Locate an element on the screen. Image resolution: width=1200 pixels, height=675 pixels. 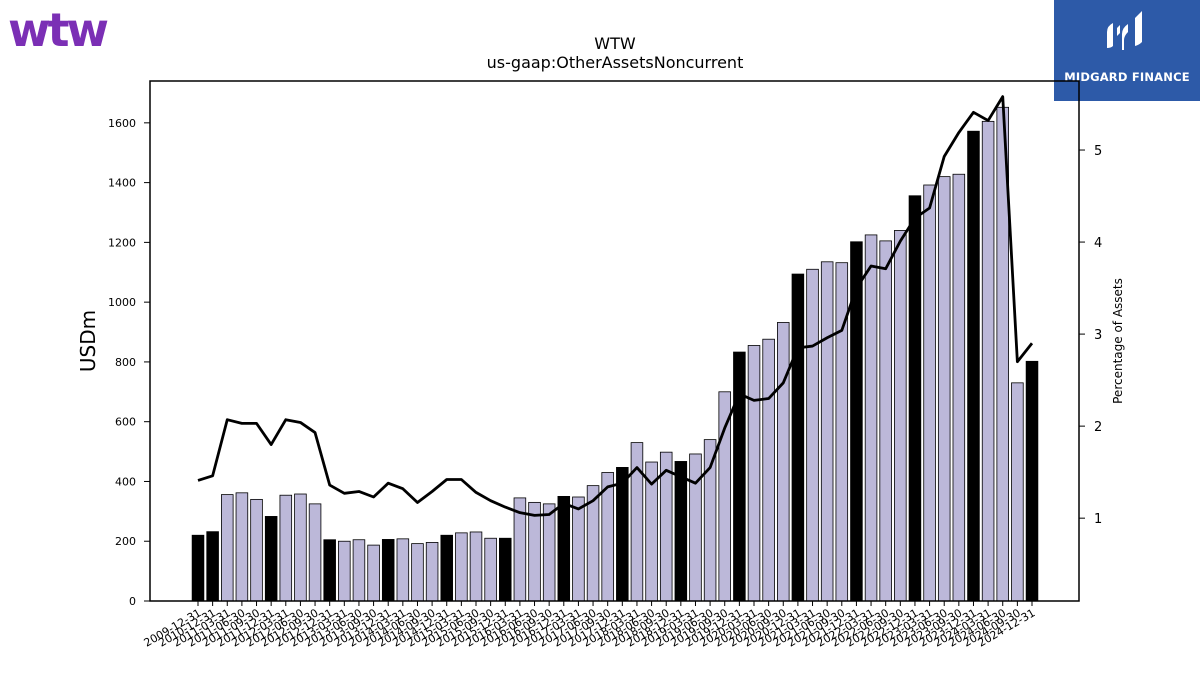
wtw-logo-mark: wtw is located at coordinates (59, 30).